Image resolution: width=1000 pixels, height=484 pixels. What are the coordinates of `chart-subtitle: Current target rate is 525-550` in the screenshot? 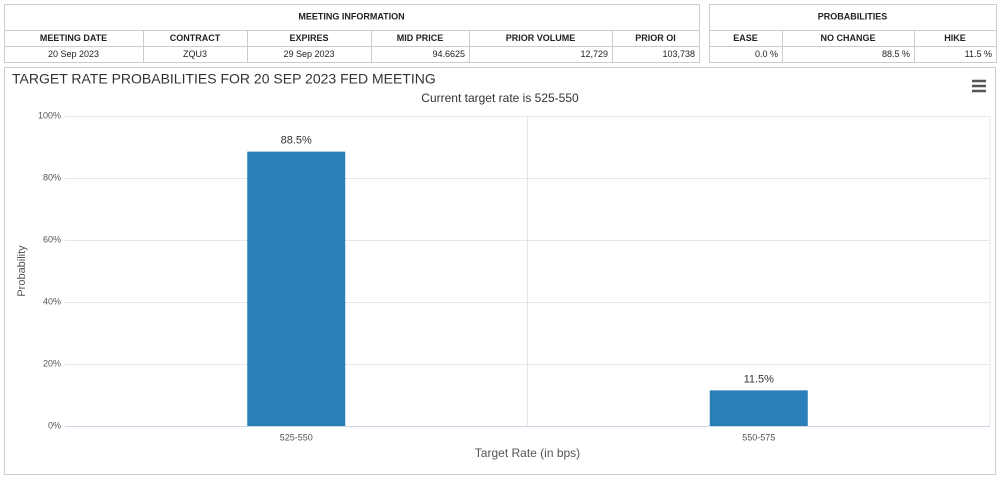 It's located at (500, 98).